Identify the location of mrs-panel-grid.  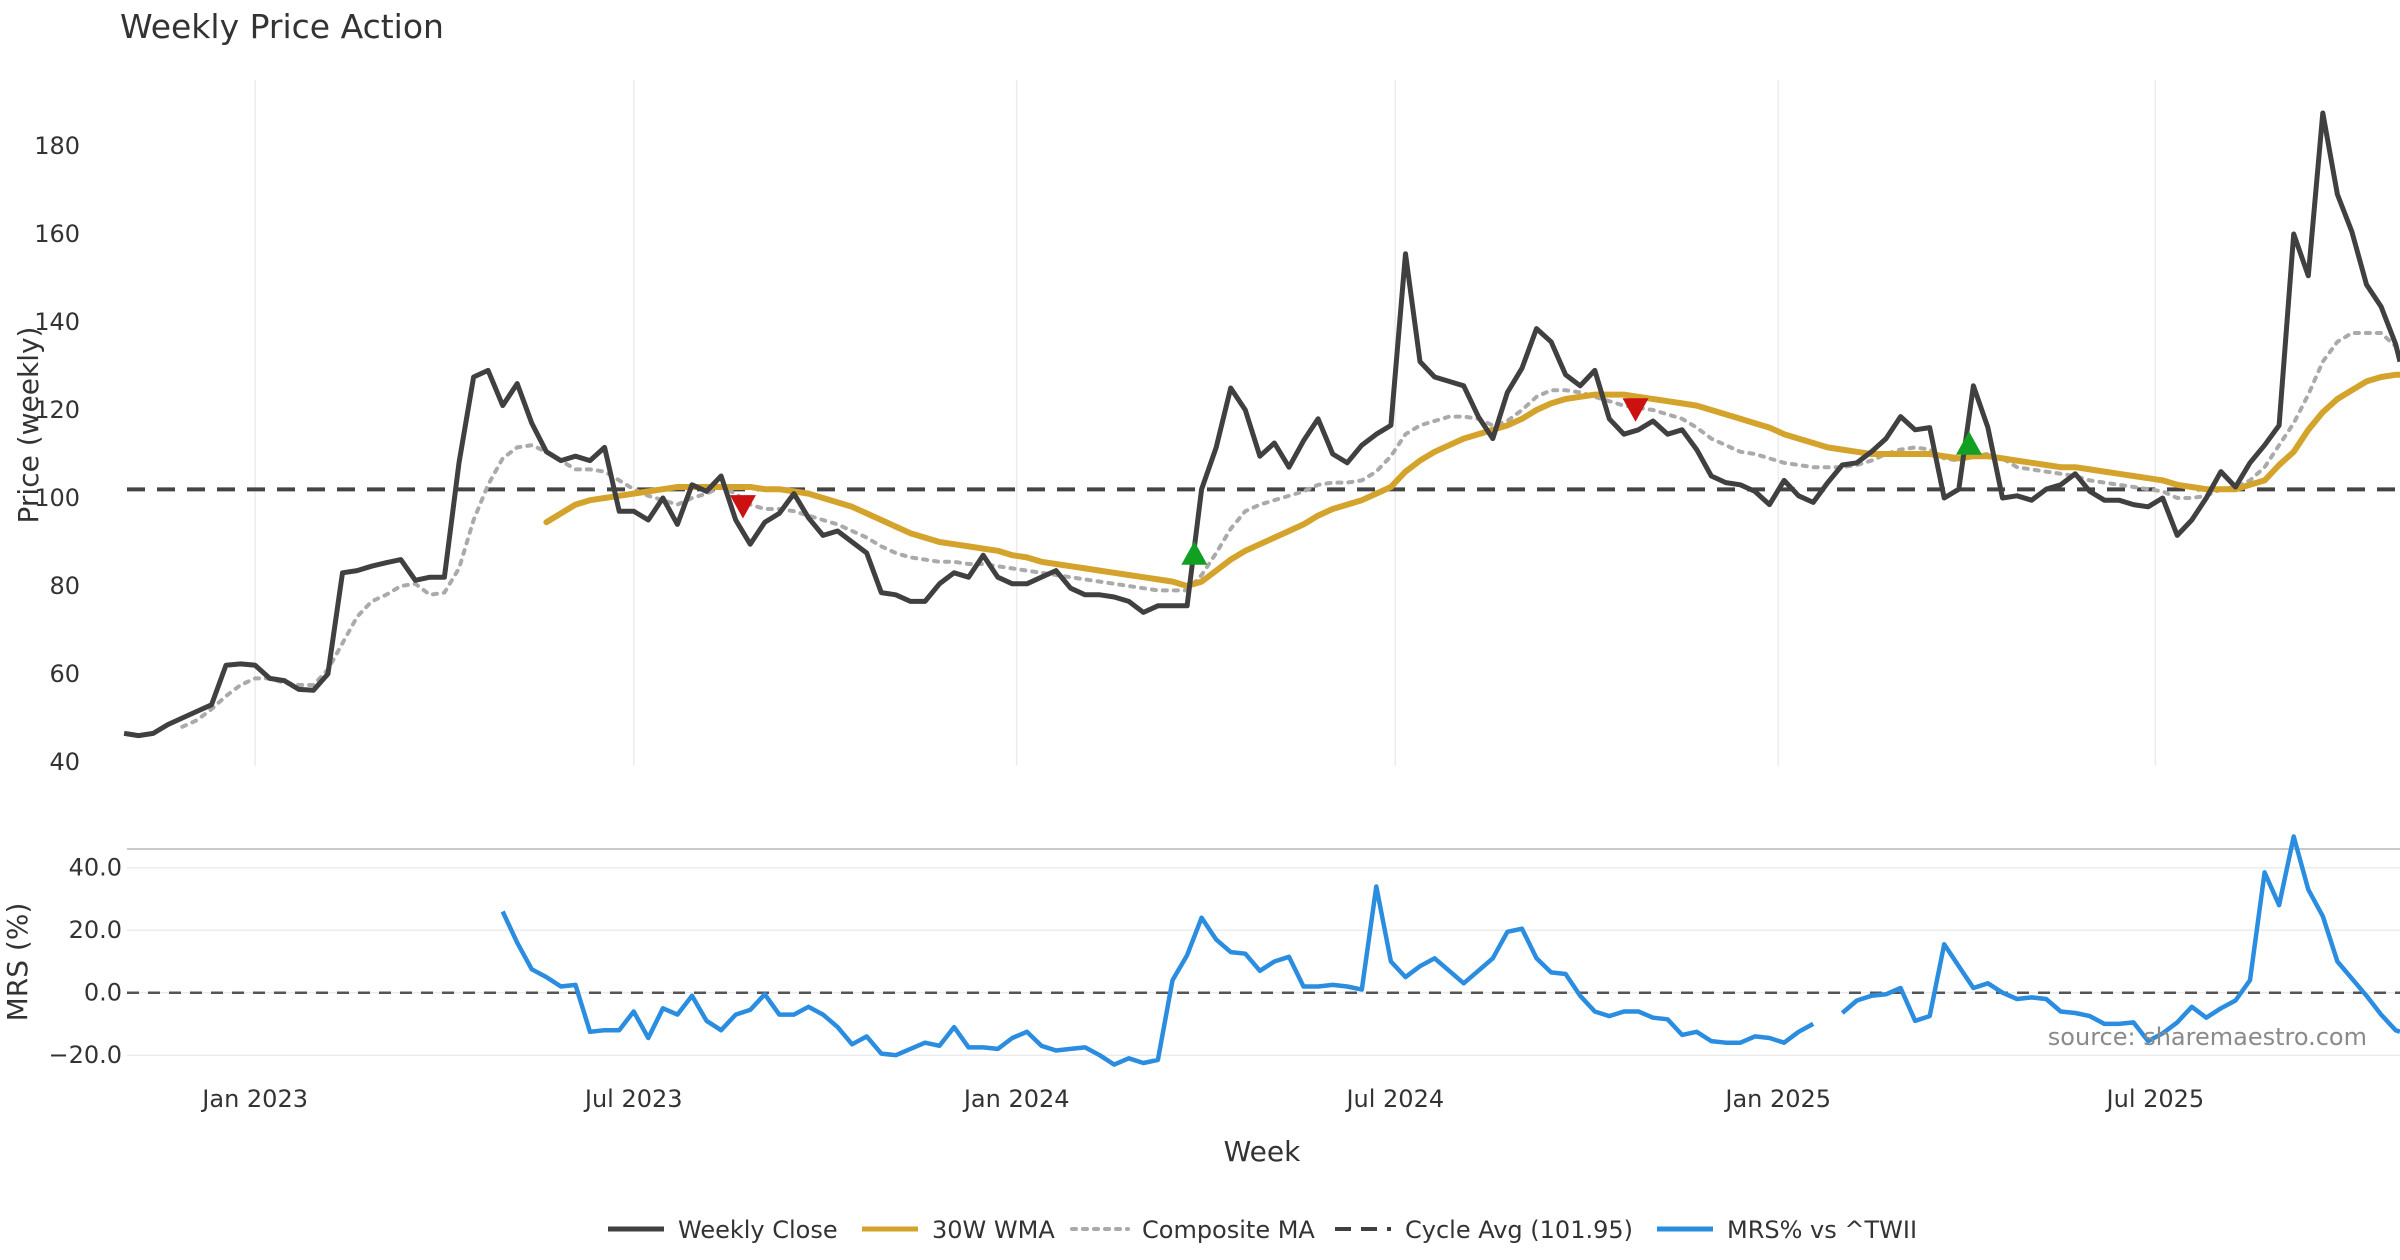
(1263, 961).